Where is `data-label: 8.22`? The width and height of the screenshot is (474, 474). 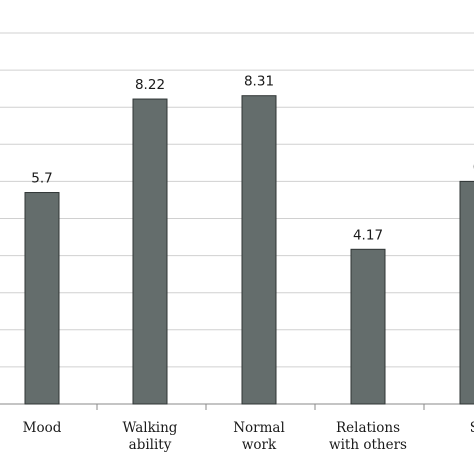
data-label: 8.22 is located at coordinates (150, 85).